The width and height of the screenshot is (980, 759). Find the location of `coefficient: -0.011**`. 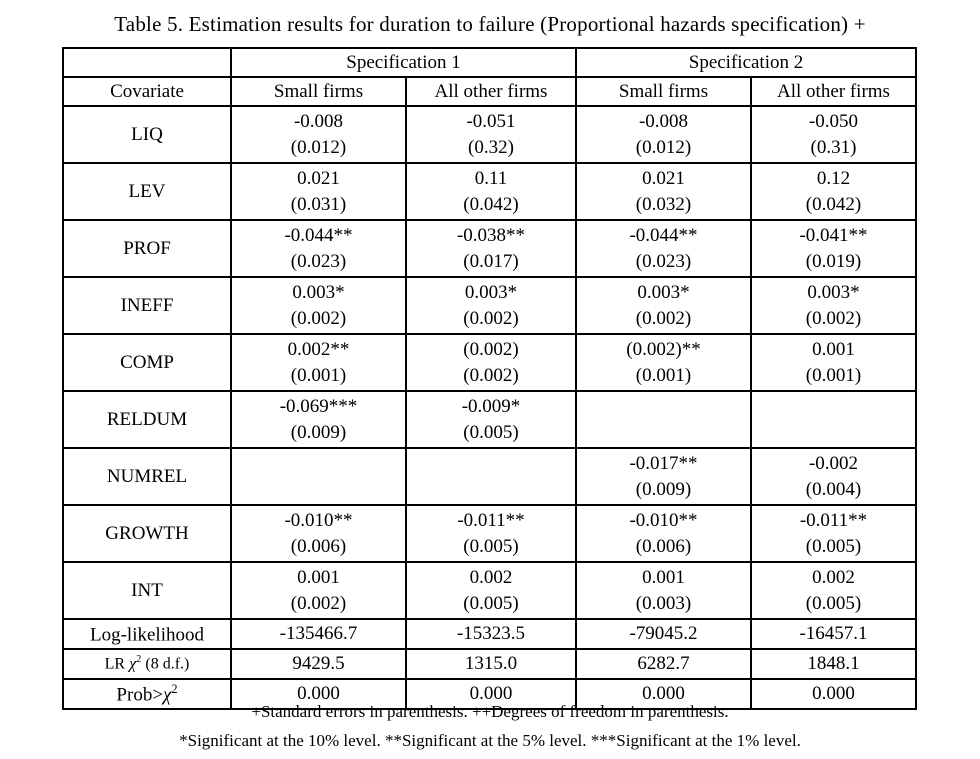

coefficient: -0.011** is located at coordinates (491, 520).